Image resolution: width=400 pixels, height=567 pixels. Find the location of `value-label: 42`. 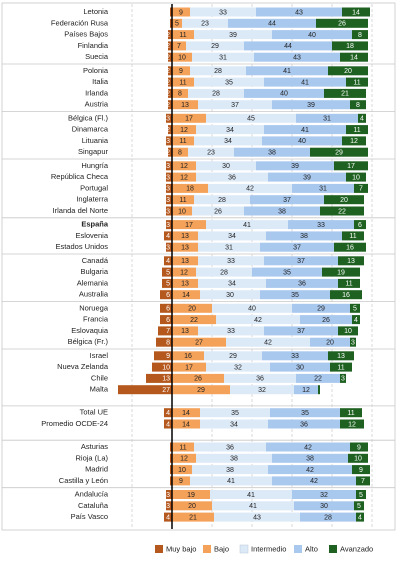

value-label: 42 is located at coordinates (314, 481).